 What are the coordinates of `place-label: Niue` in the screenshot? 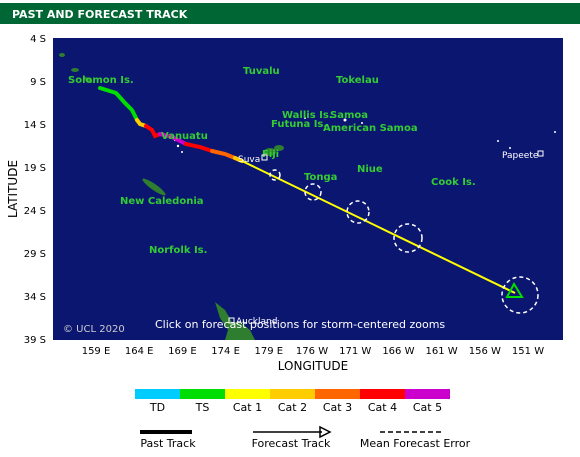 It's located at (370, 169).